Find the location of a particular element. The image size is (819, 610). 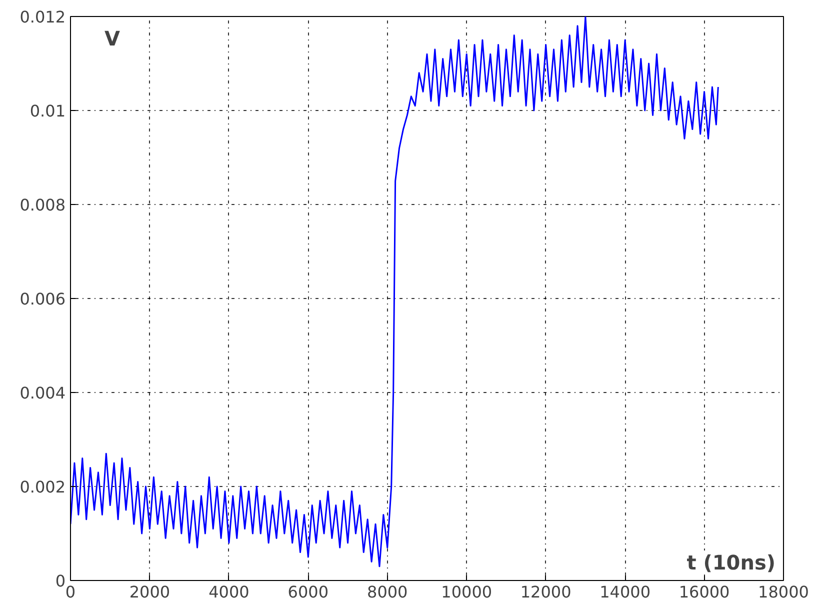

y-tick-label: 0.006 is located at coordinates (43, 299).